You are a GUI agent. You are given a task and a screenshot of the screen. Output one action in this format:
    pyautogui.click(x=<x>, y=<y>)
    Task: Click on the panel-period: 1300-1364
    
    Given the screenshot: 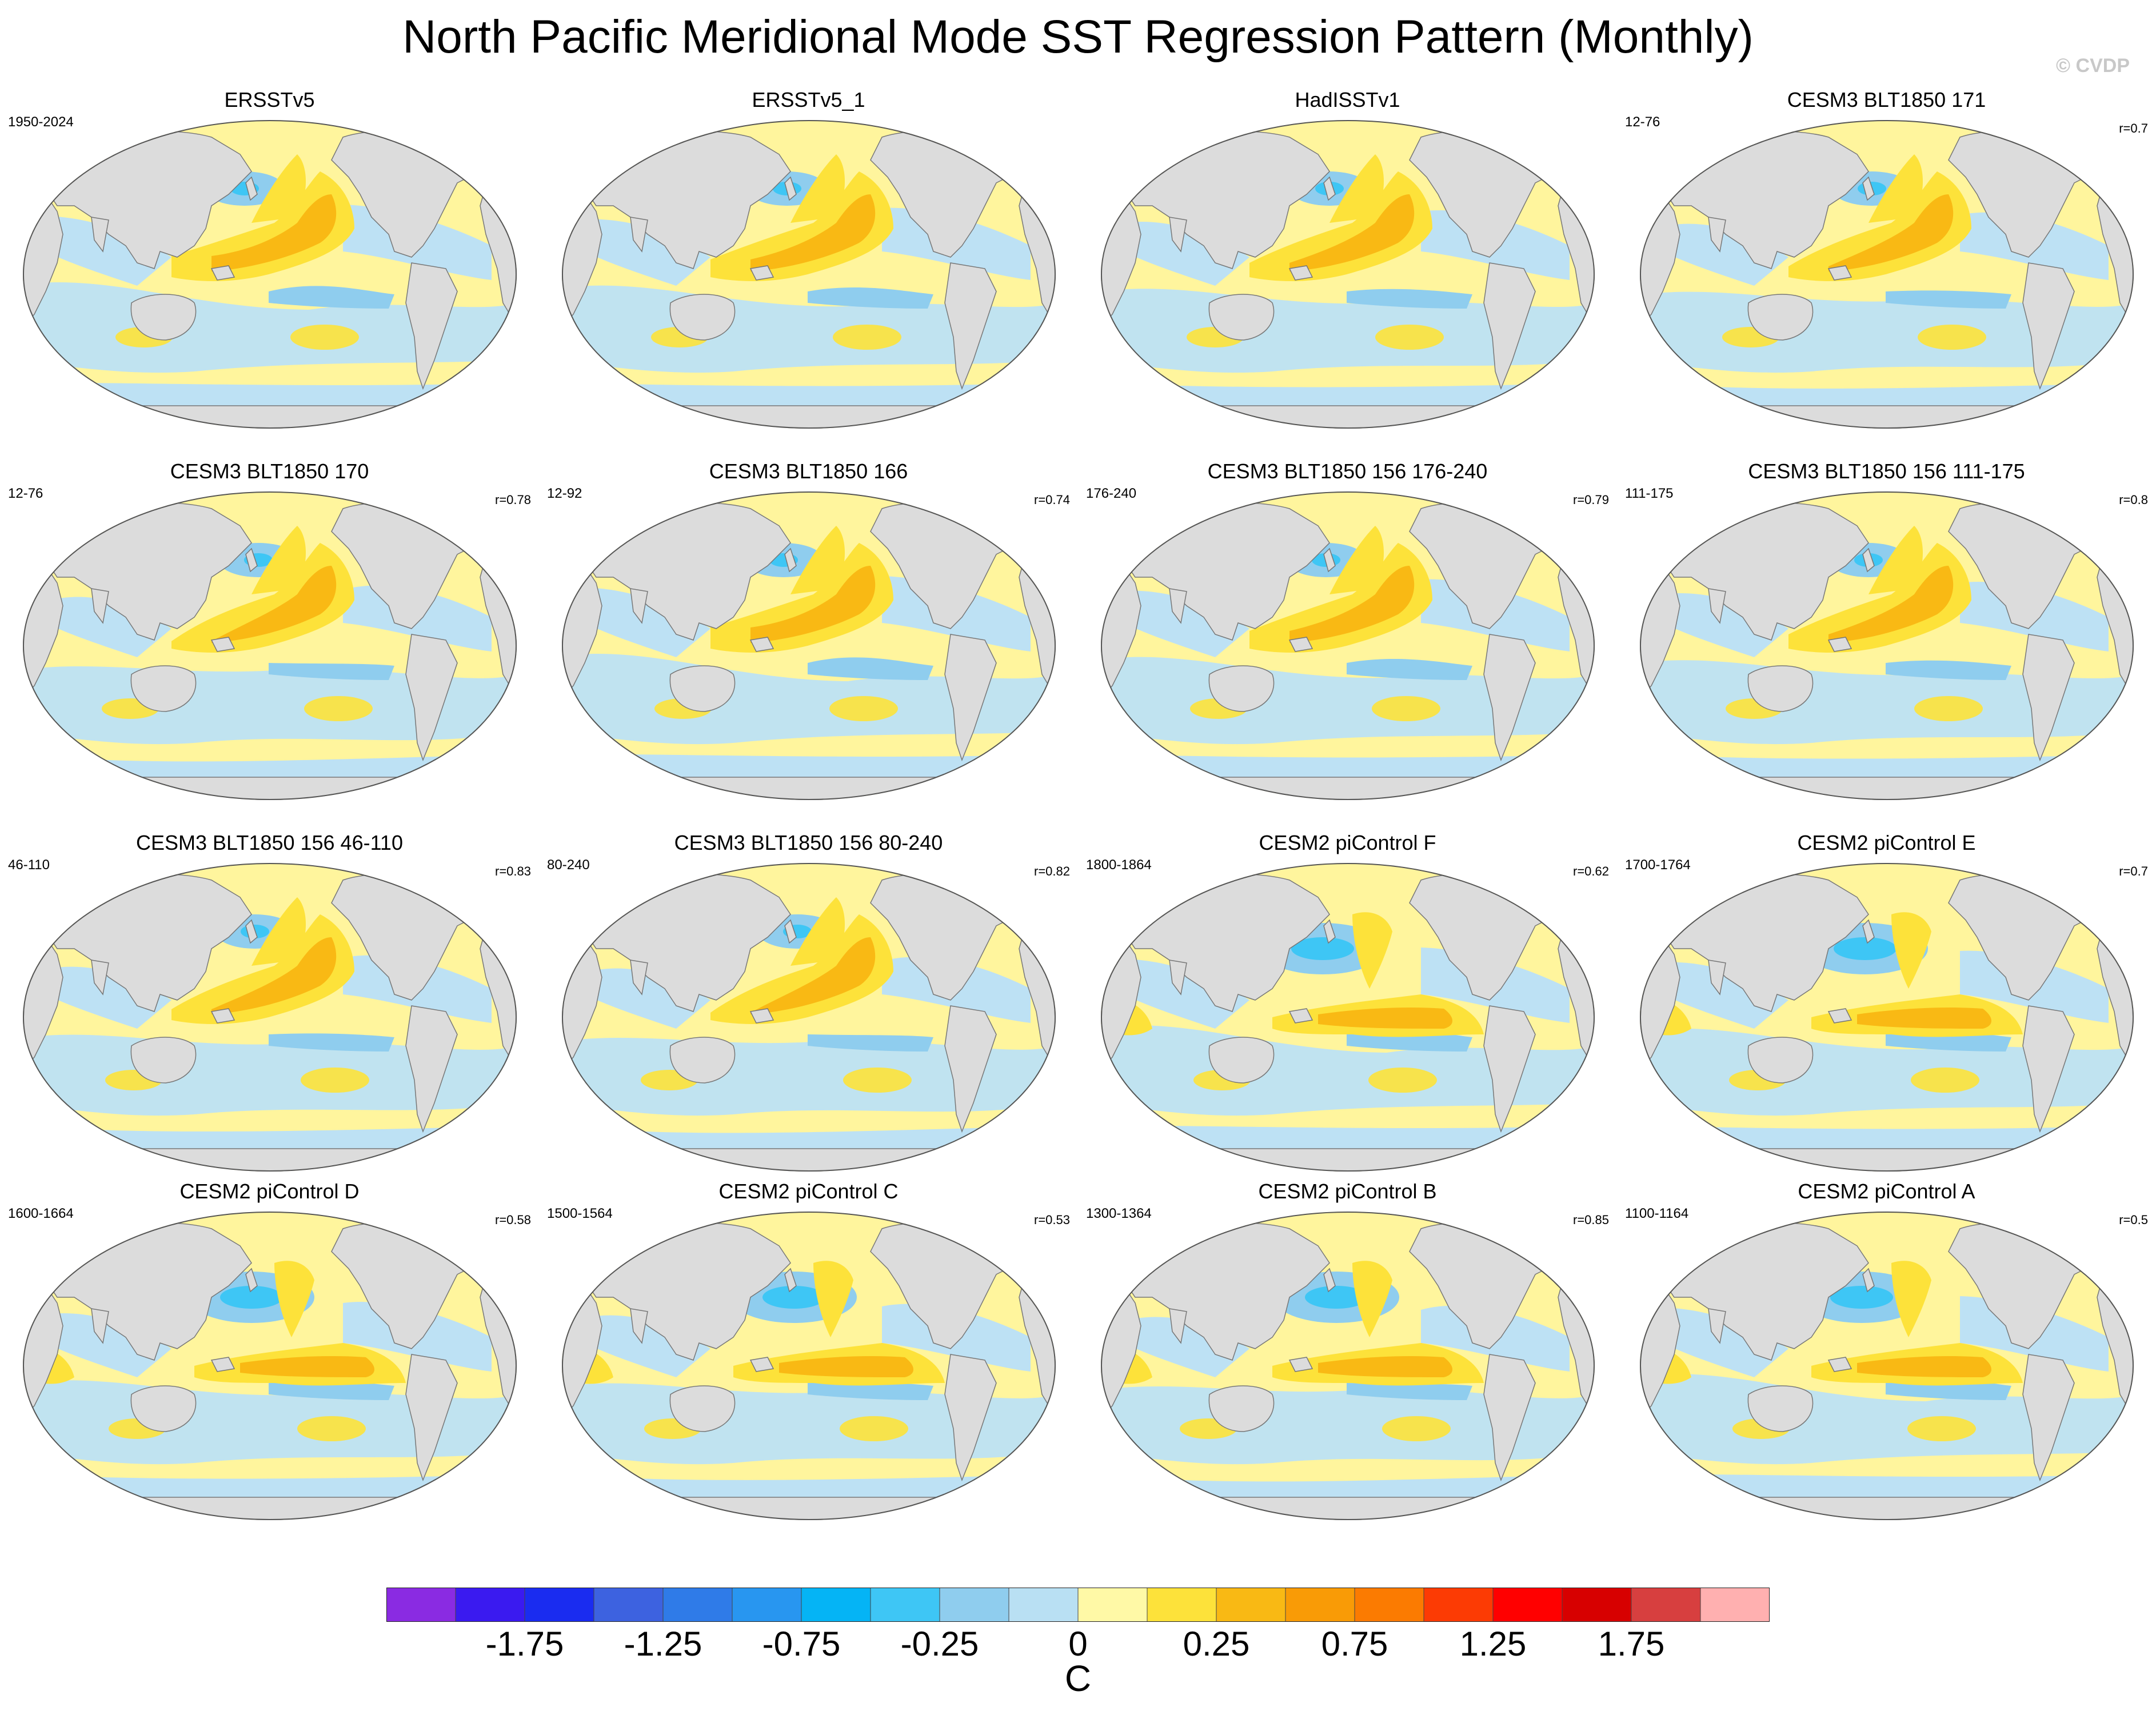 What is the action you would take?
    pyautogui.click(x=1119, y=1213)
    